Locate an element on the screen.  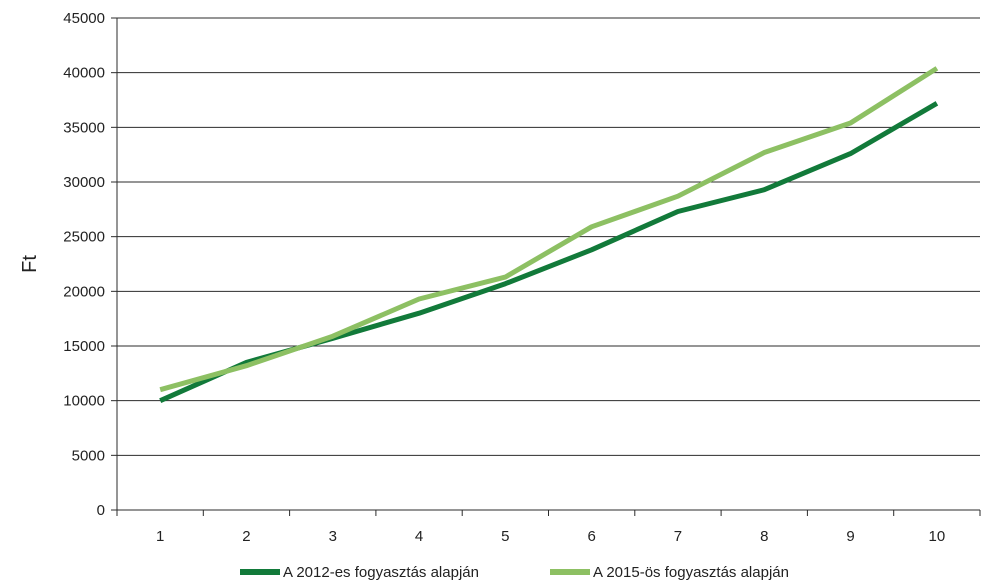
y-tick-label: 10000 is located at coordinates (84, 401).